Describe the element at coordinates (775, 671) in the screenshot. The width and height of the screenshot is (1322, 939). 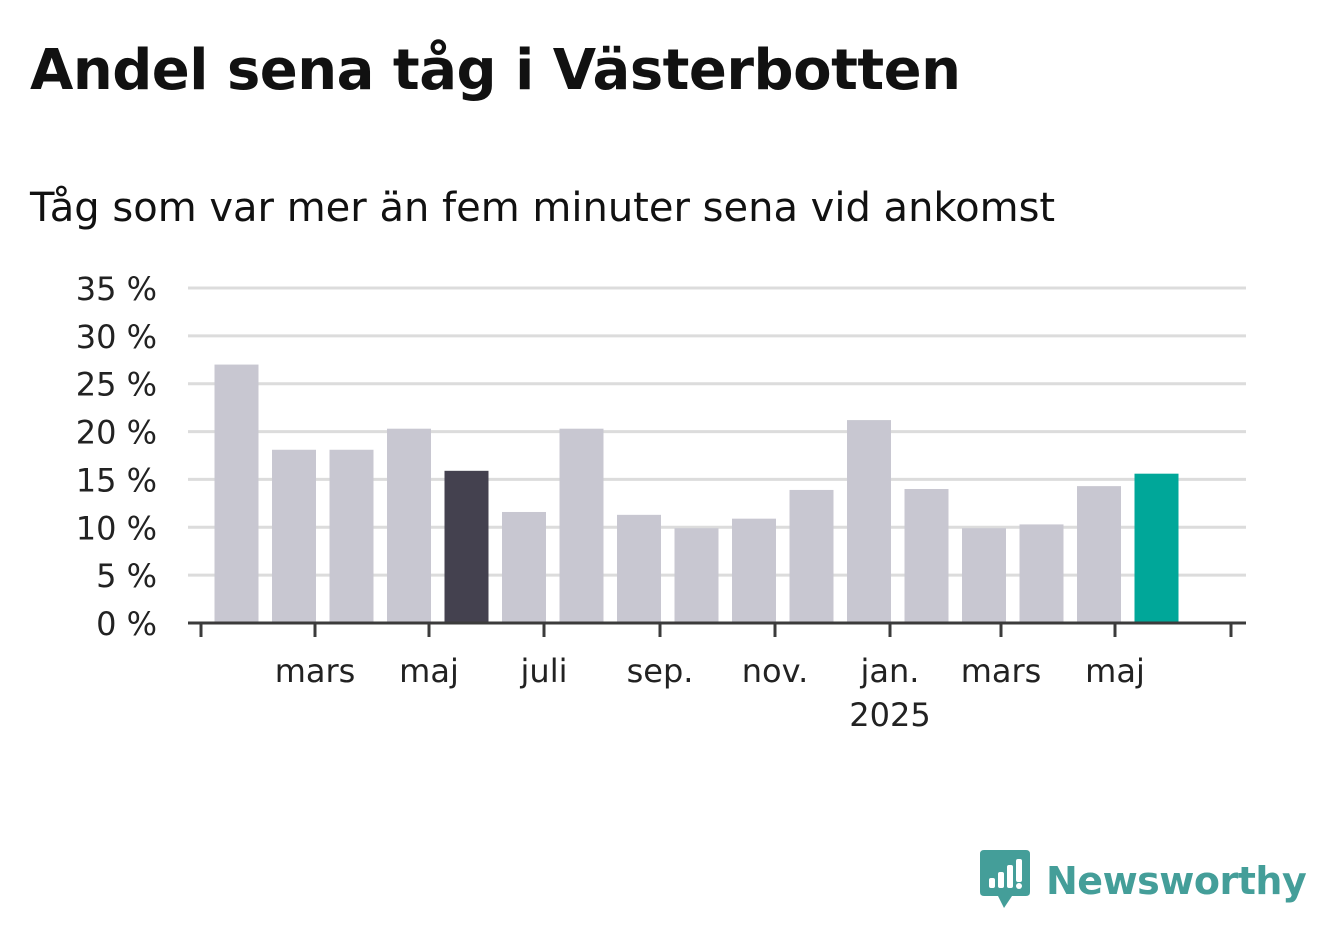
I see `x-tick-label: nov.` at that location.